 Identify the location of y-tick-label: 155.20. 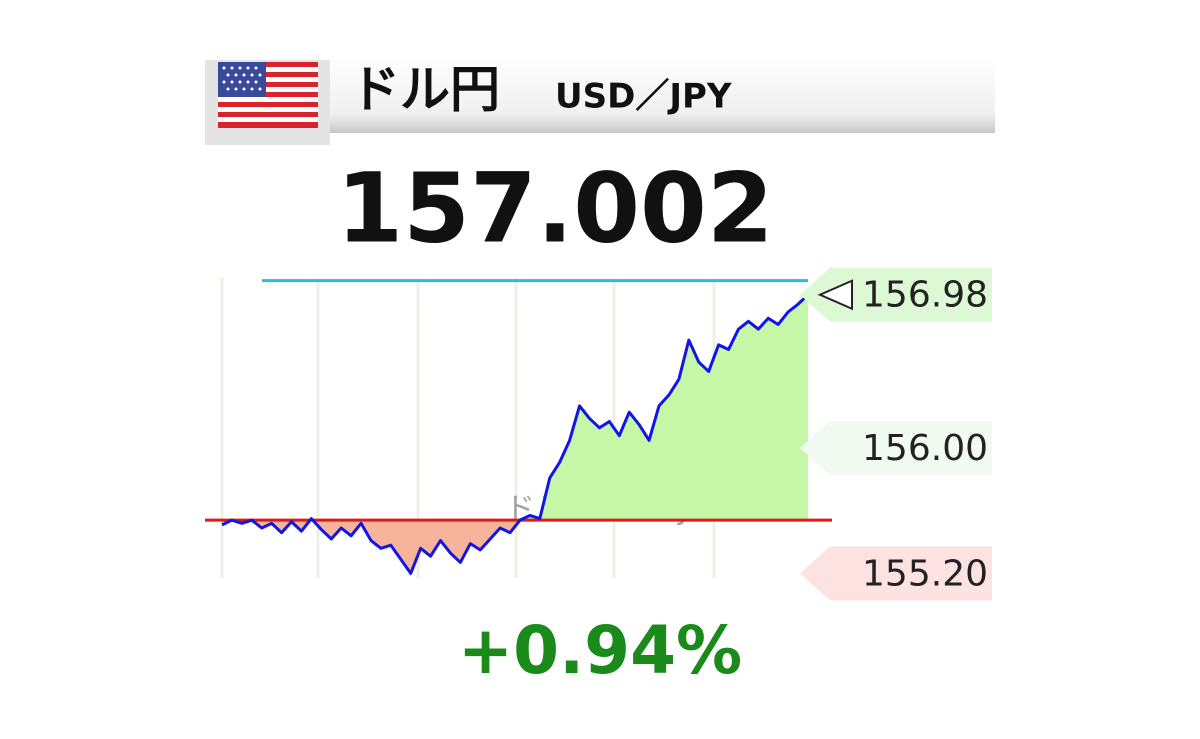
(925, 573).